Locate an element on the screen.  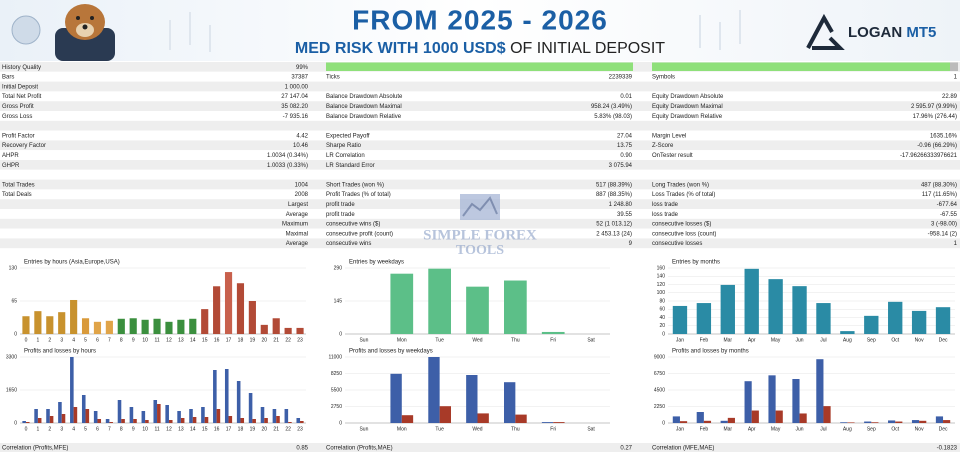
stat-label: Profit Factor is located at coordinates (18, 136).